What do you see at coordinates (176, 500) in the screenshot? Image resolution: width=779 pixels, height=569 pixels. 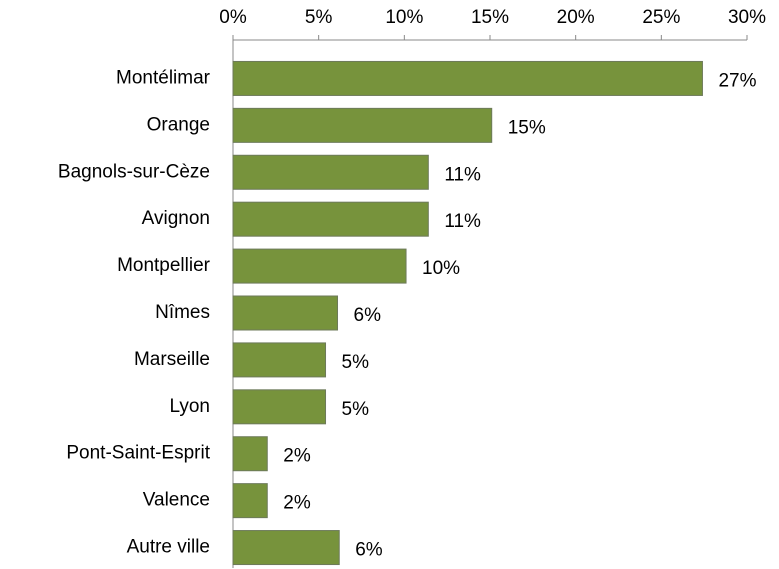 I see `y-tick-label: Valence` at bounding box center [176, 500].